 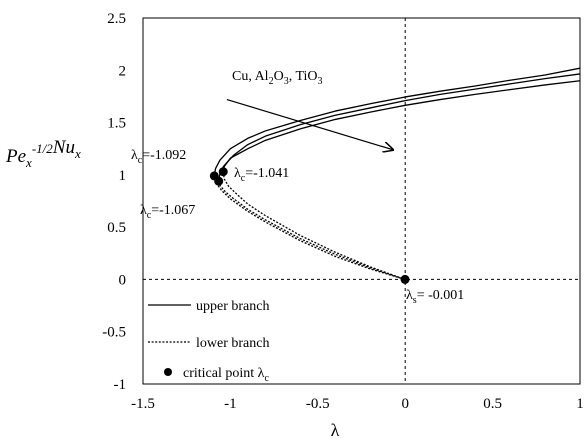 What do you see at coordinates (164, 155) in the screenshot?
I see `critical-value: =-1.092` at bounding box center [164, 155].